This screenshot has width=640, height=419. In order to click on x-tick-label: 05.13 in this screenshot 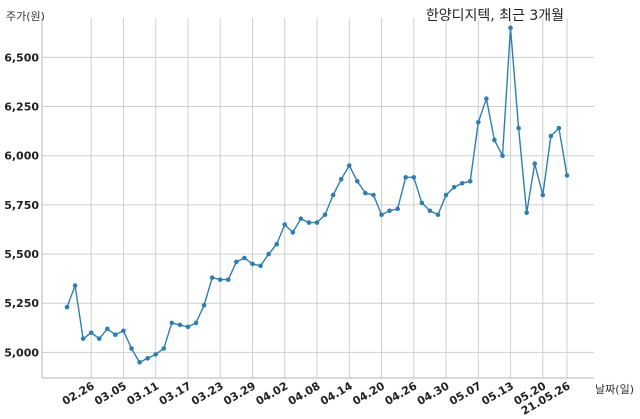, I will do `click(497, 393)`.